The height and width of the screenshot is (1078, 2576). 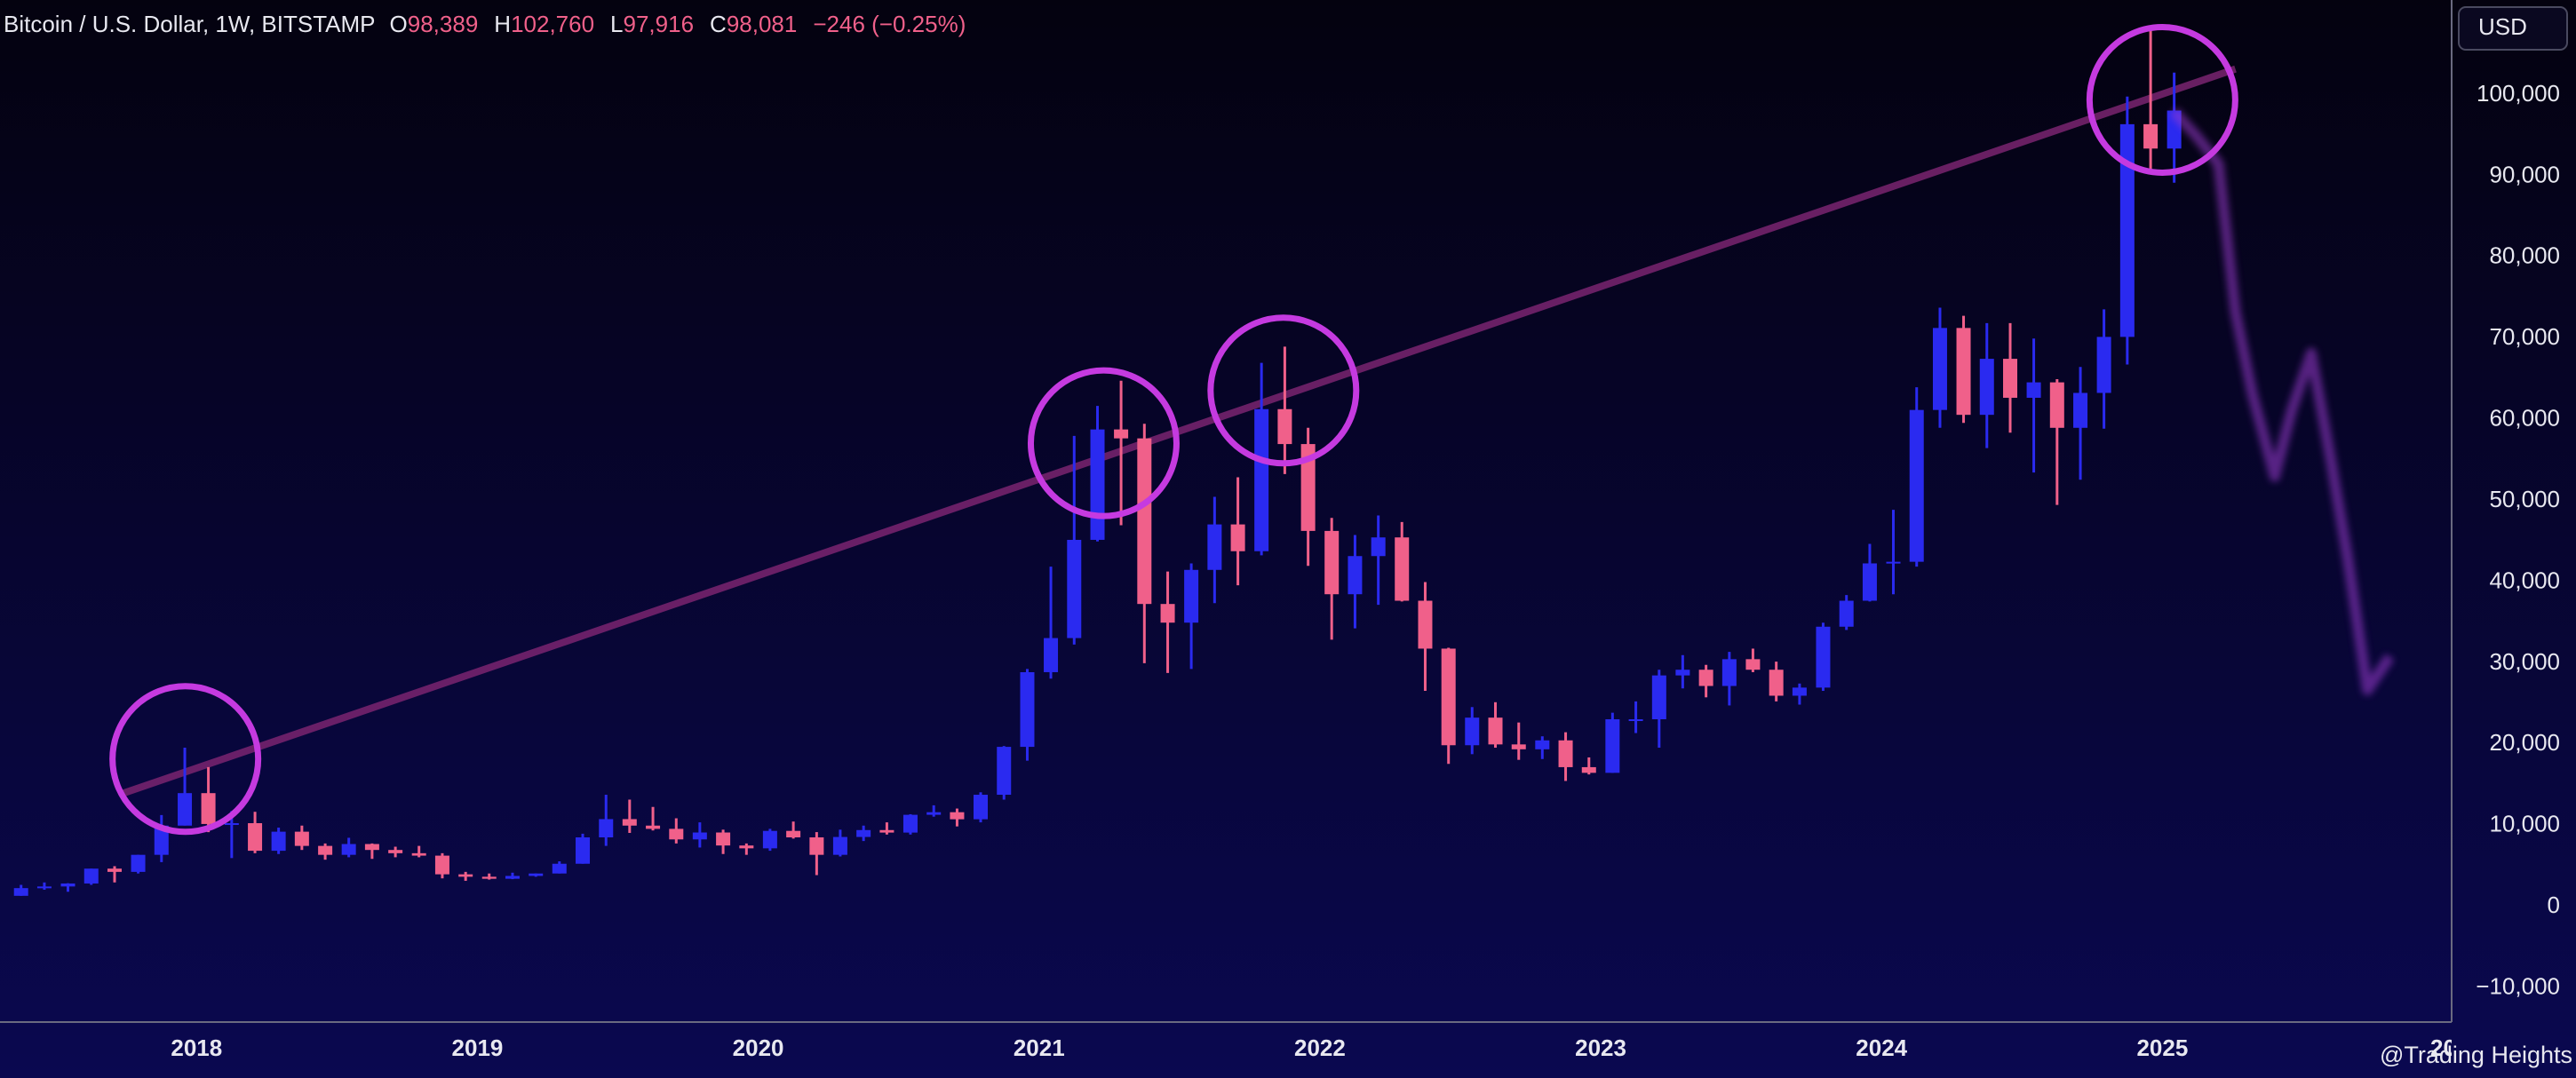 I want to click on x-tick-label: 2020, so click(x=758, y=1047).